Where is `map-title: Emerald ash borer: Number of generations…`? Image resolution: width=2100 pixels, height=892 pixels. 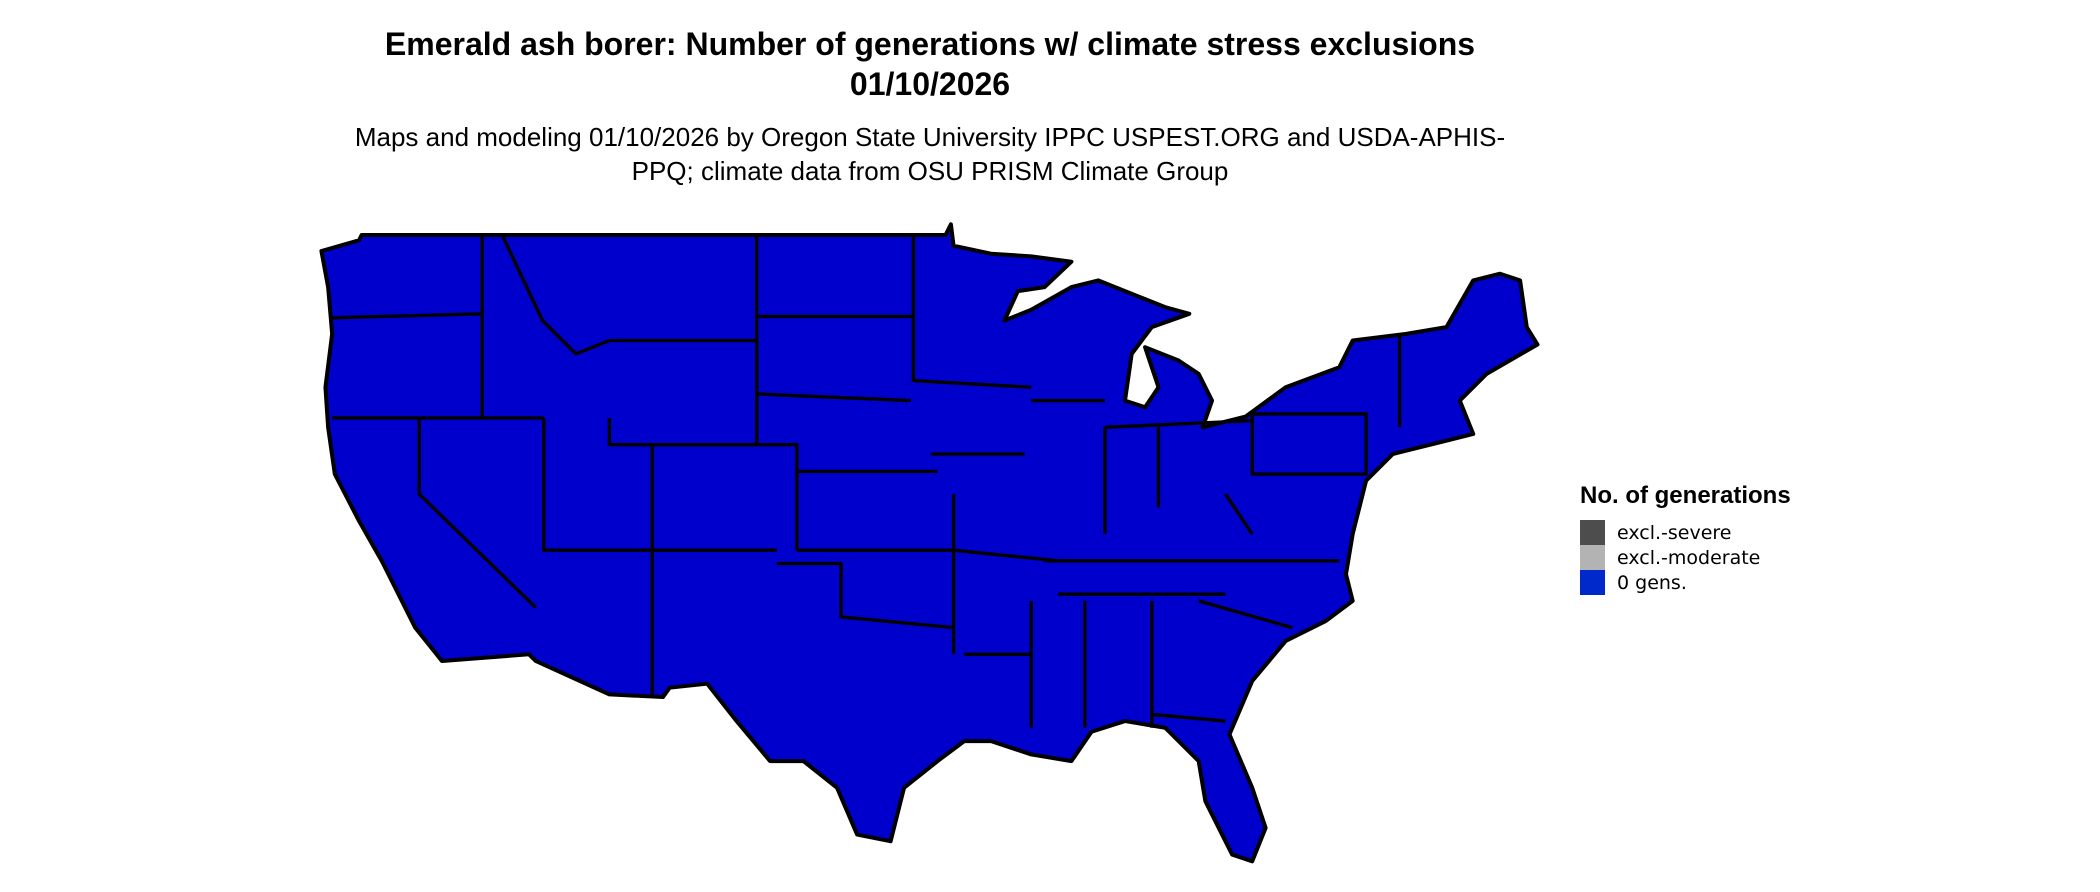
map-title: Emerald ash borer: Number of generations… is located at coordinates (930, 64).